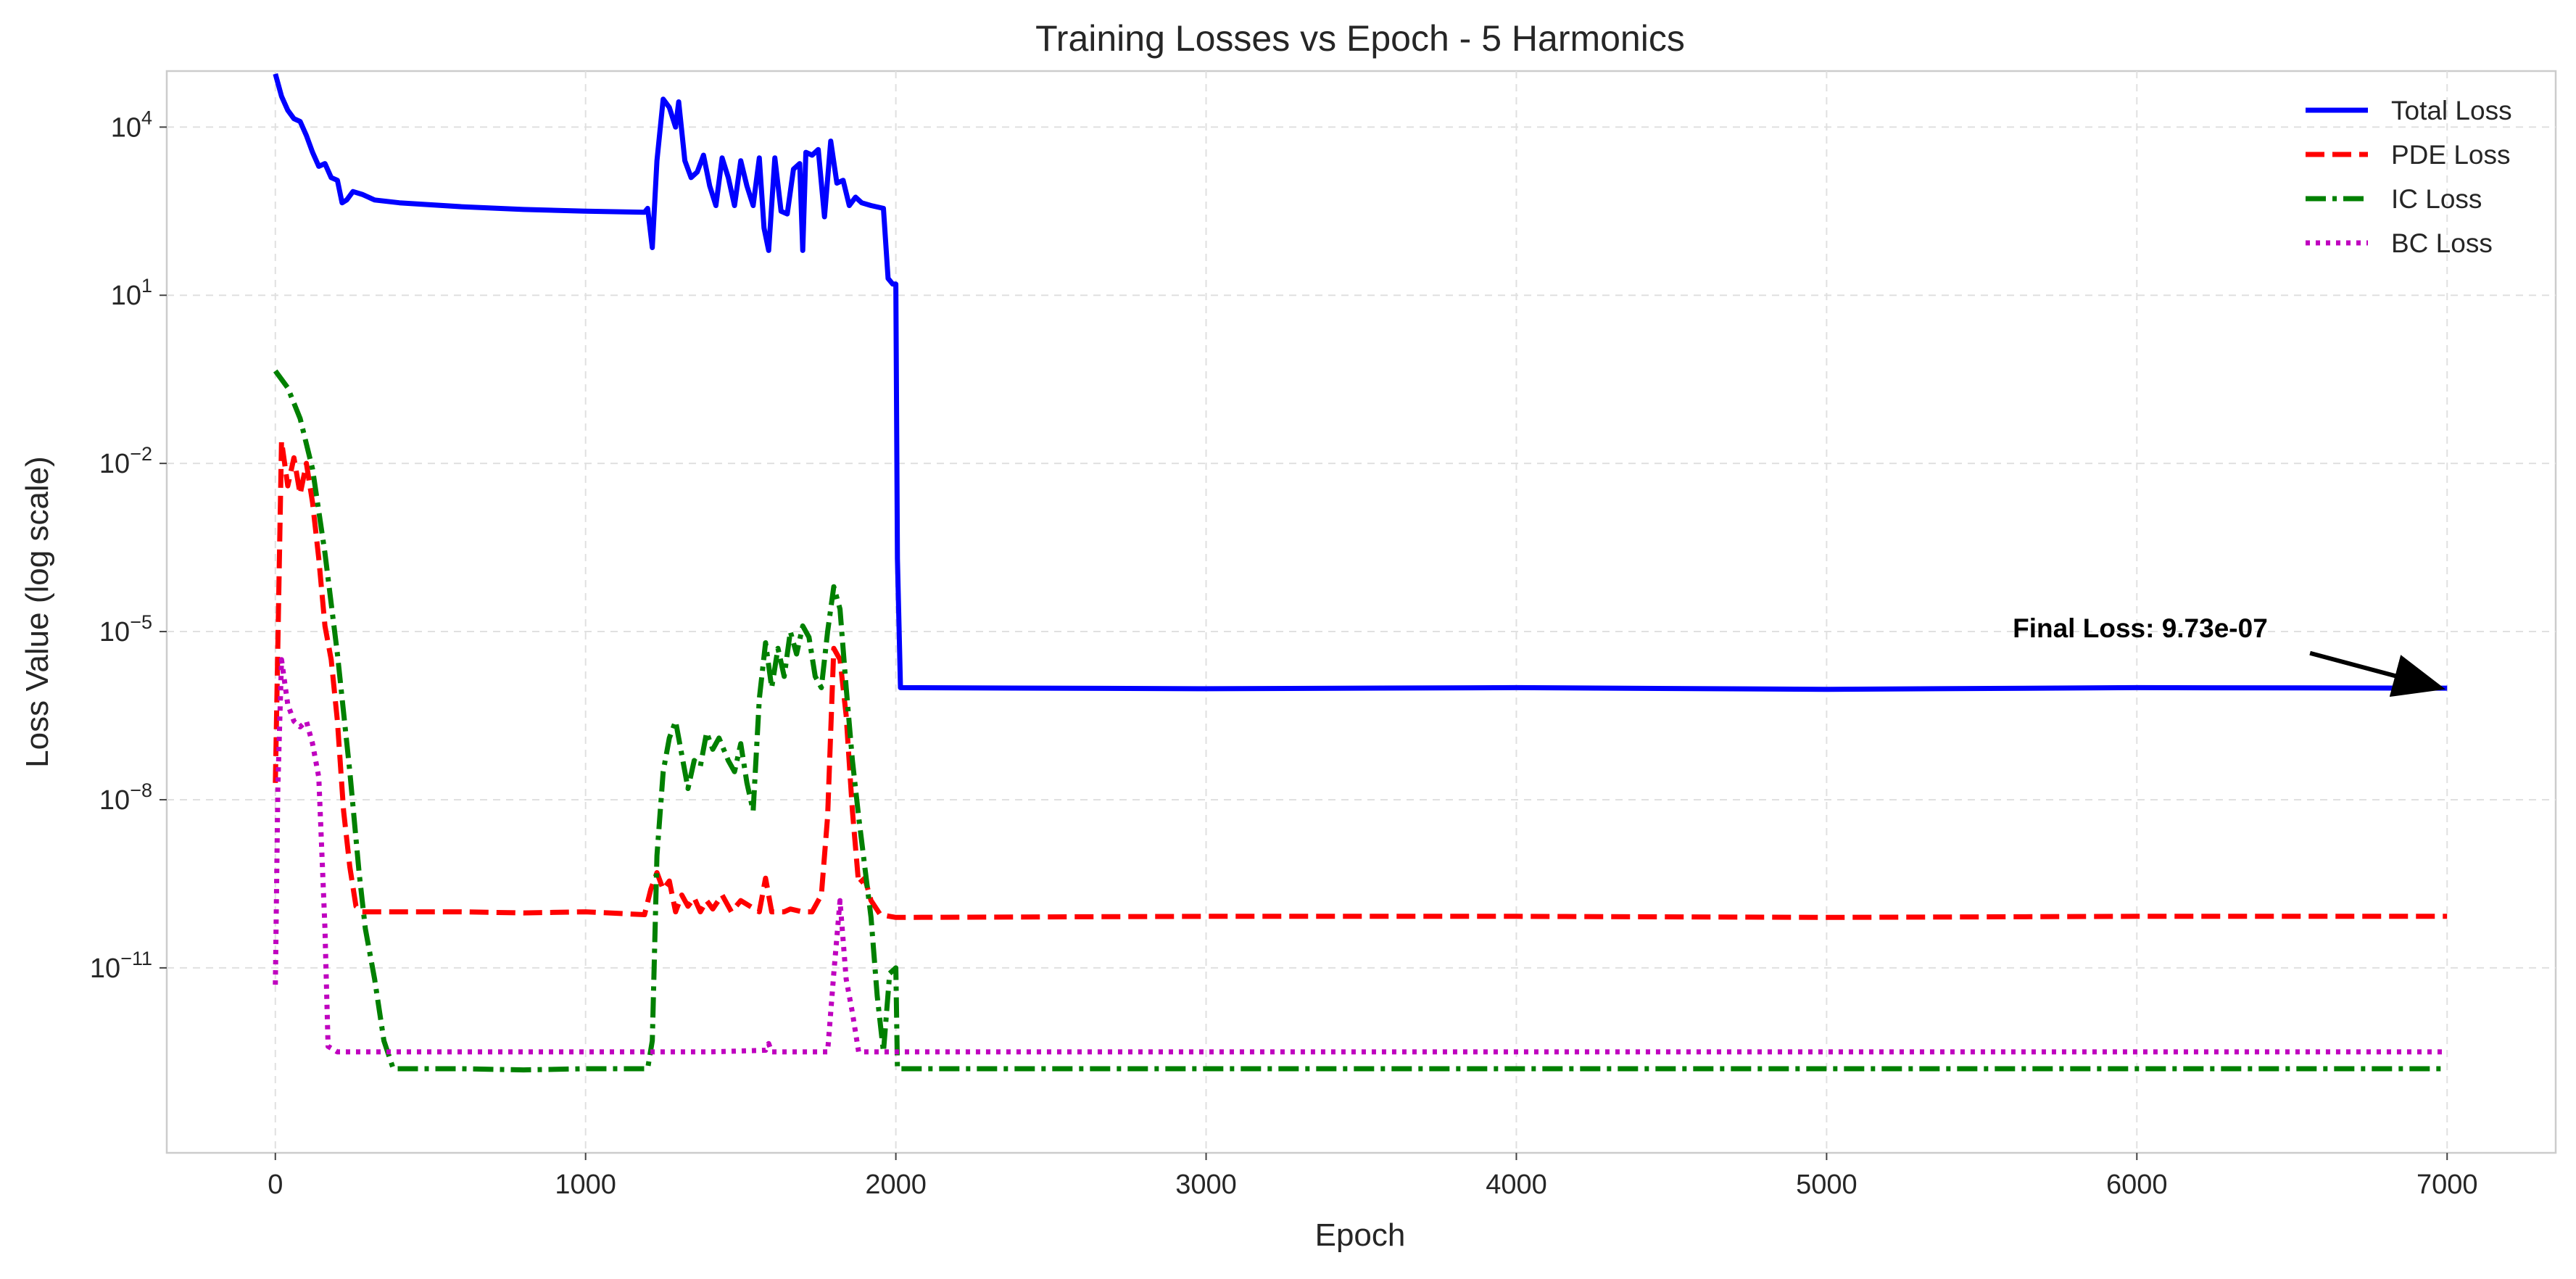  I want to click on y-tick-label: 10⁻⁸, so click(125, 797).